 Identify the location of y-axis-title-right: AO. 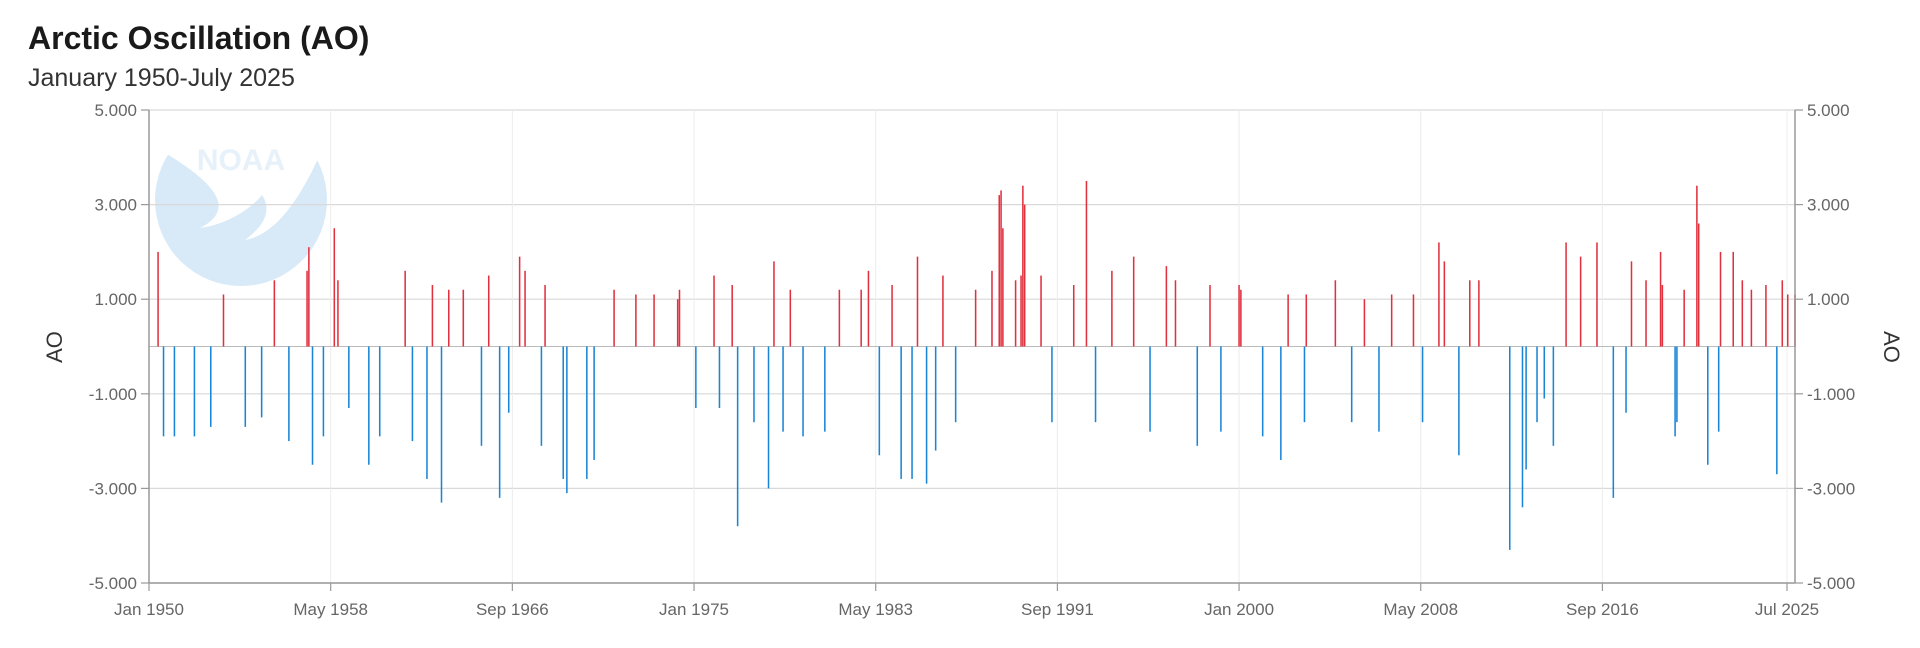
(1891, 347).